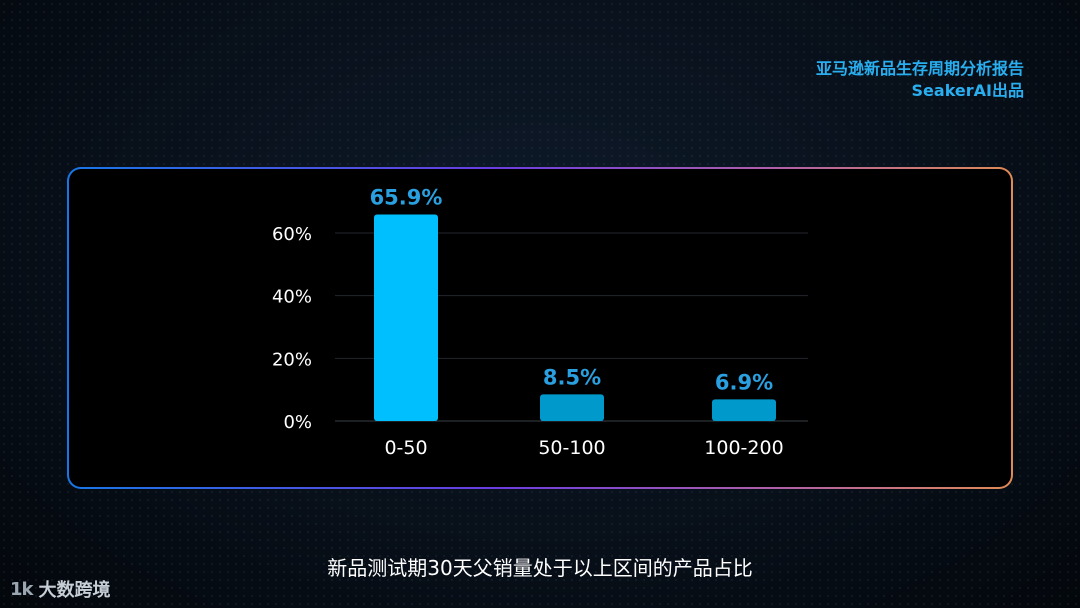  What do you see at coordinates (967, 90) in the screenshot?
I see `brand-line: SeakerAI出品` at bounding box center [967, 90].